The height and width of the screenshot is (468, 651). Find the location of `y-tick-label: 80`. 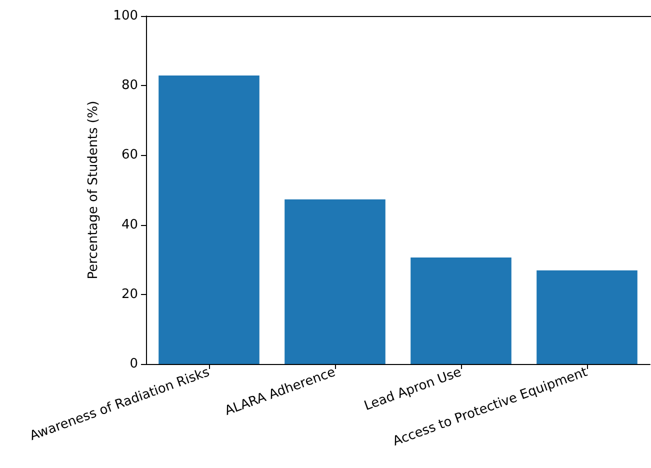

y-tick-label: 80 is located at coordinates (129, 86).